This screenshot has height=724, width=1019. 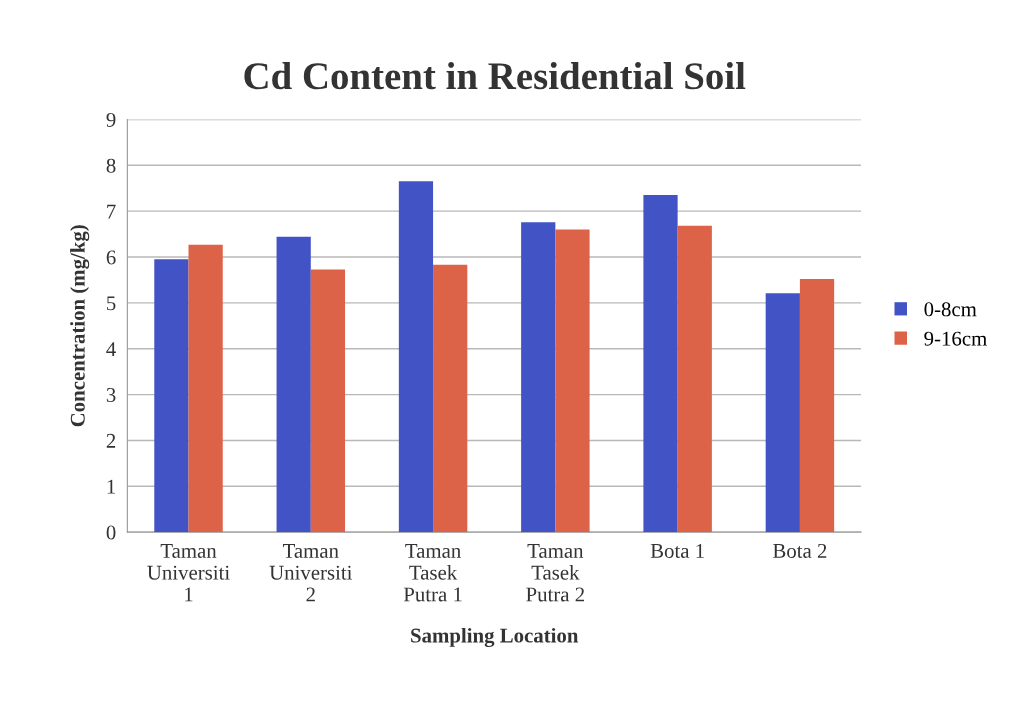 I want to click on legend-label: 9-16cm, so click(x=955, y=338).